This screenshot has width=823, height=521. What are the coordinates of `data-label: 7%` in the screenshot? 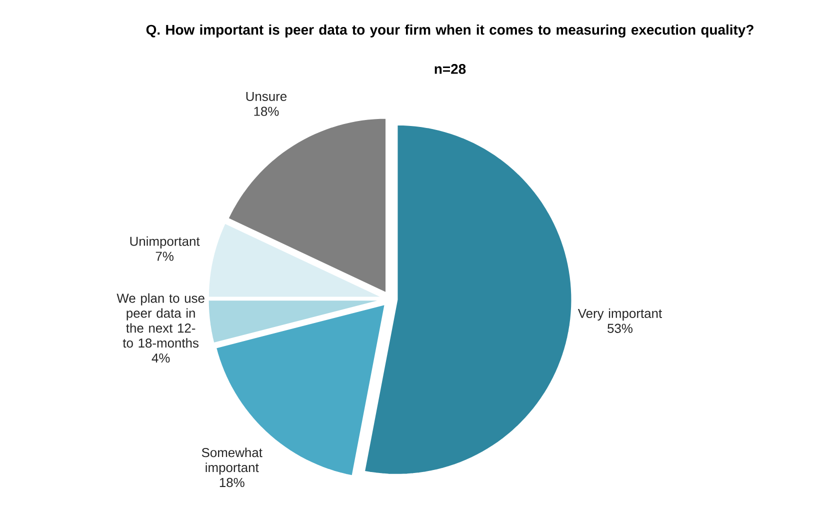 It's located at (165, 256).